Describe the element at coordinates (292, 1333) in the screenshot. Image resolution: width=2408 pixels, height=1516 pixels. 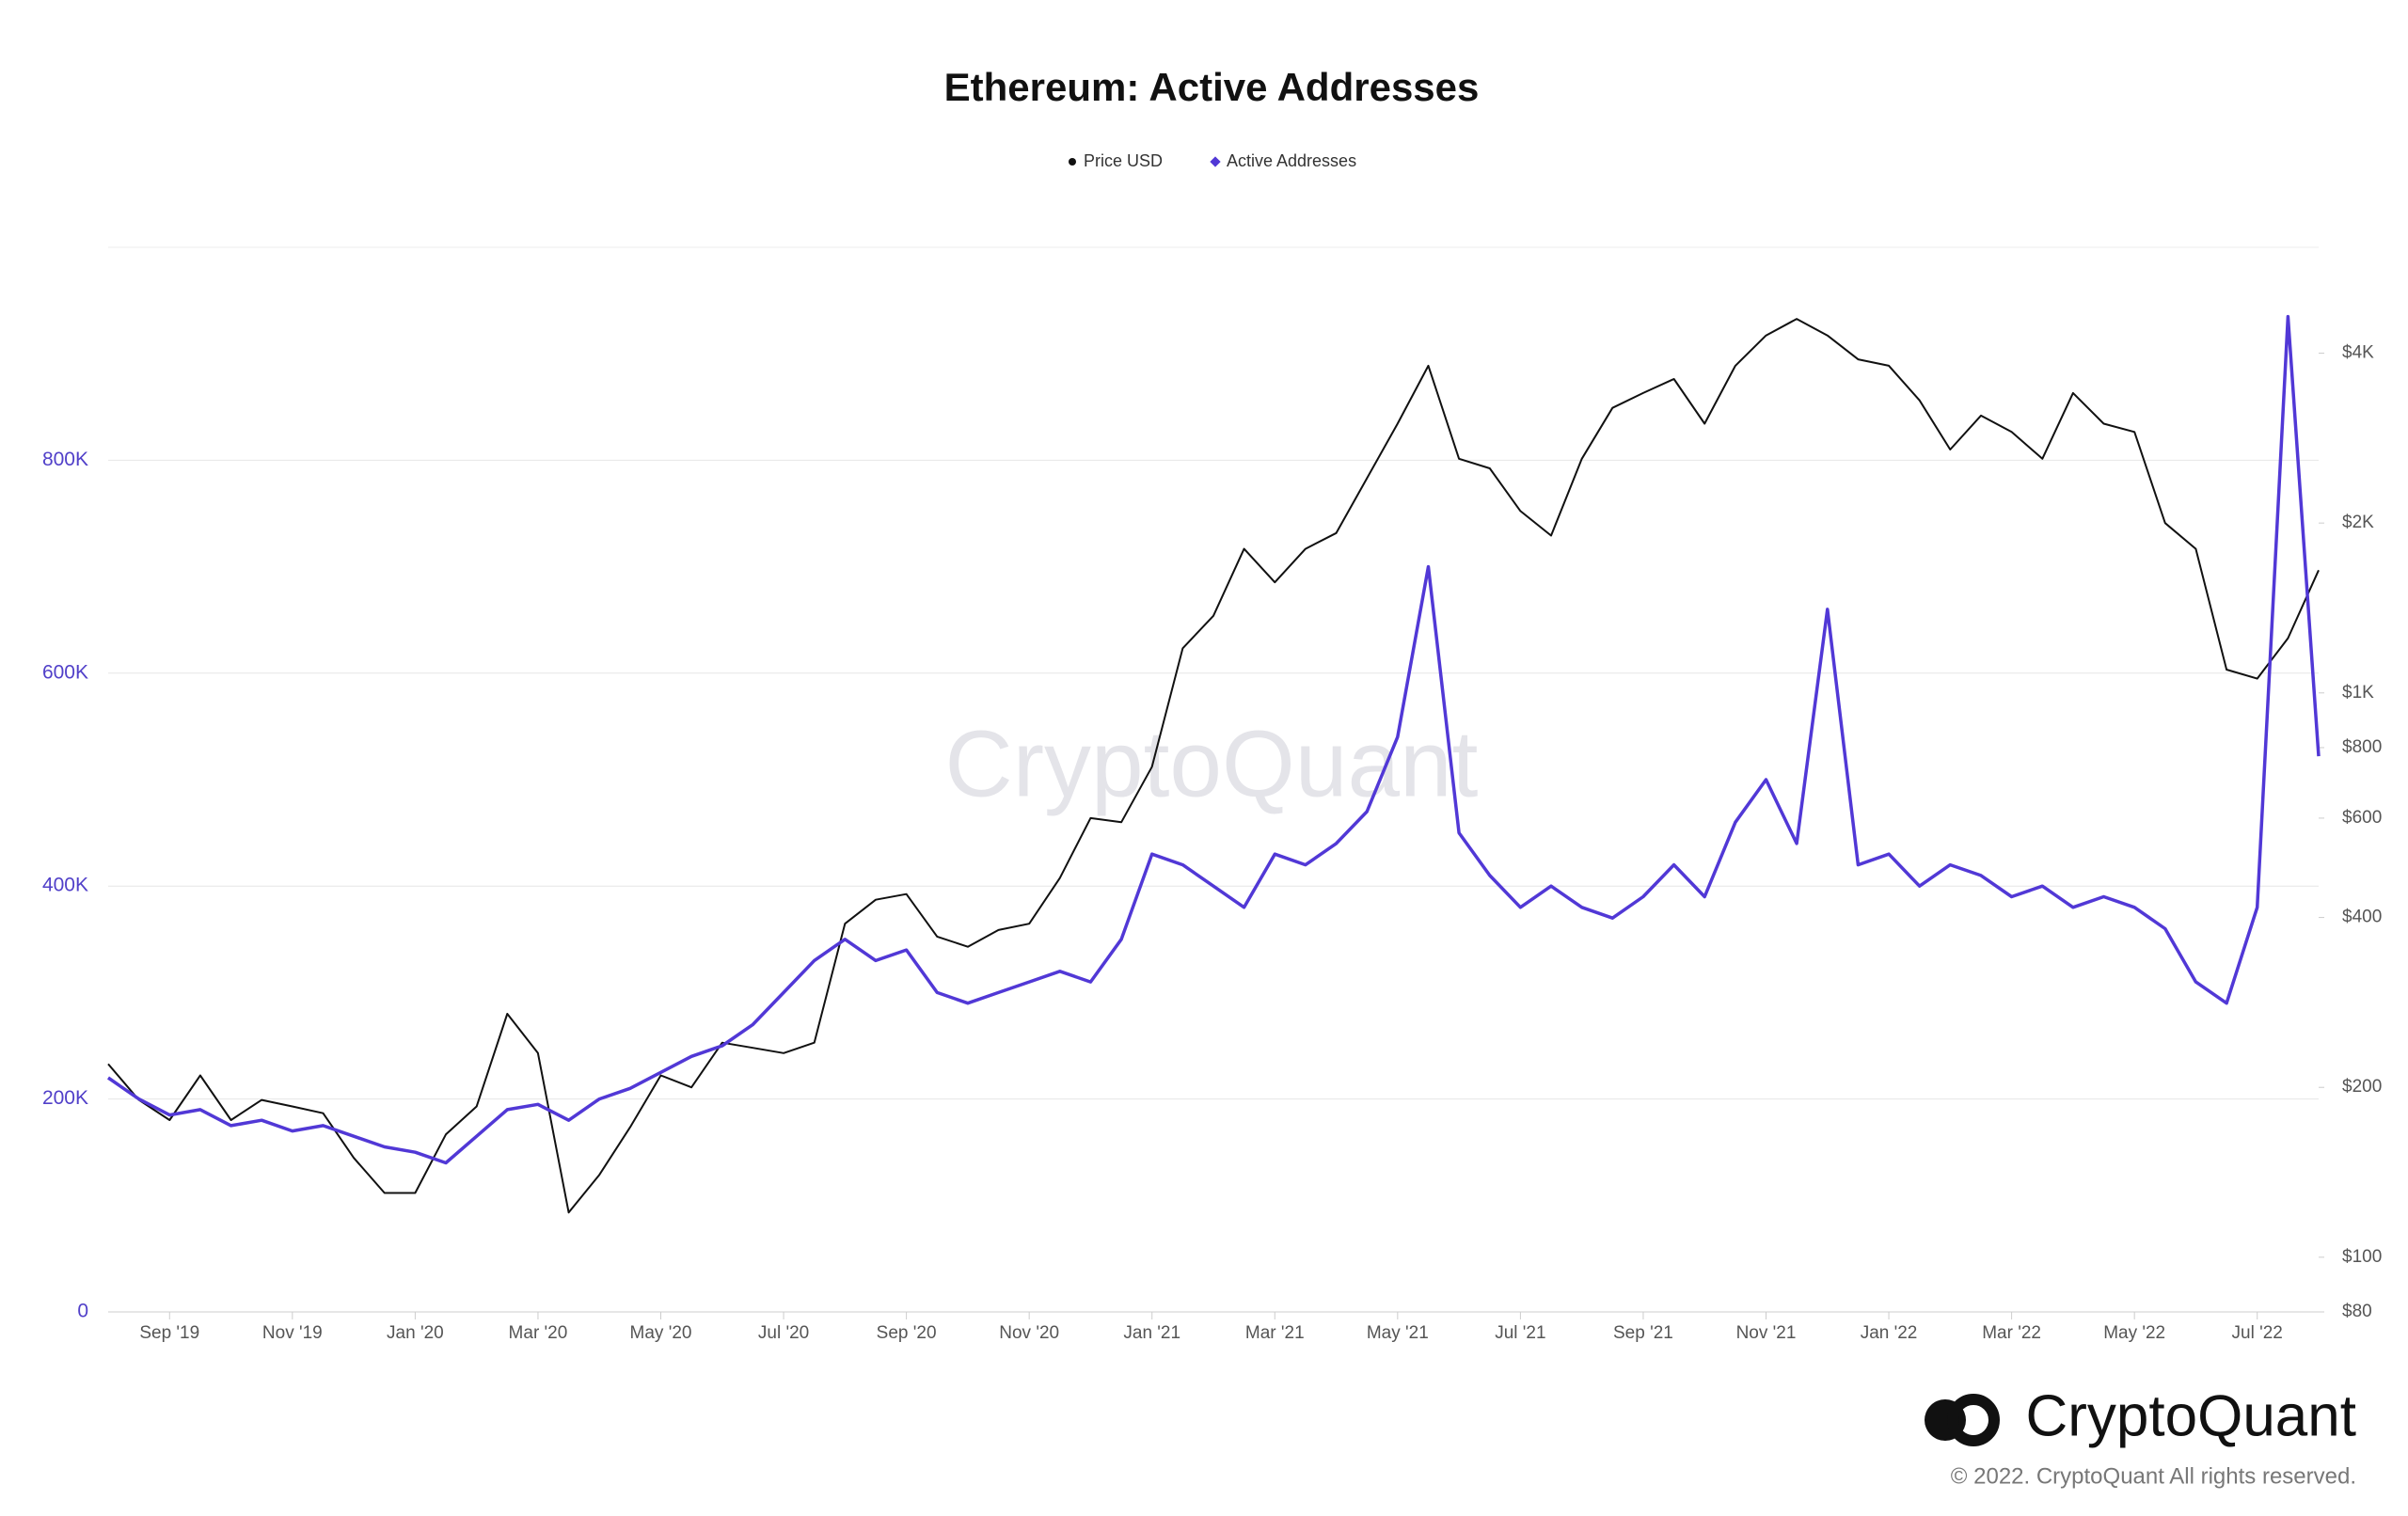
I see `x-tick-label: Nov '19` at that location.